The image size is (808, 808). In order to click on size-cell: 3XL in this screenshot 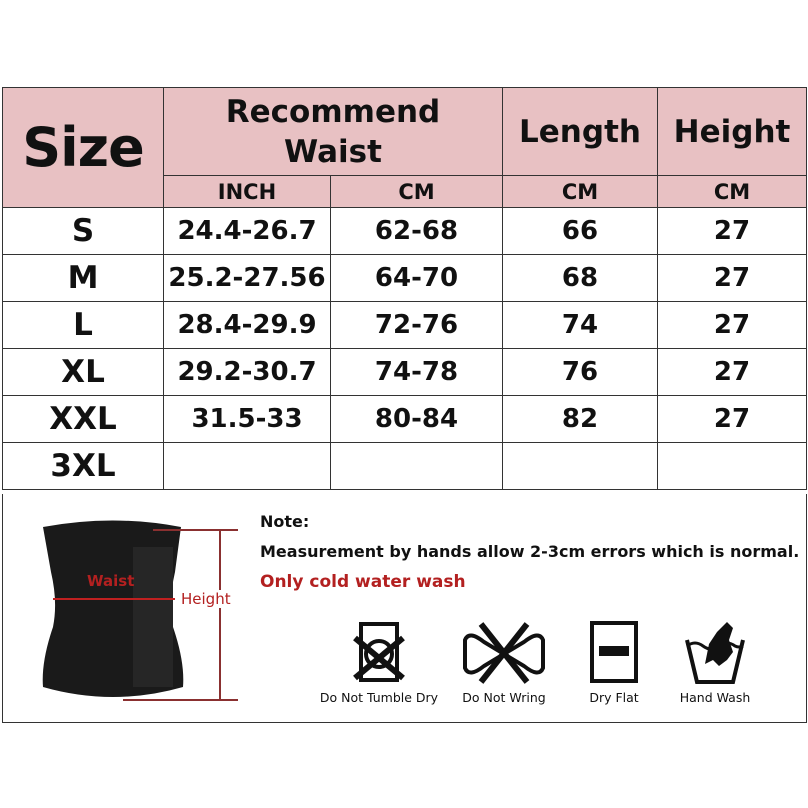, I will do `click(83, 466)`.